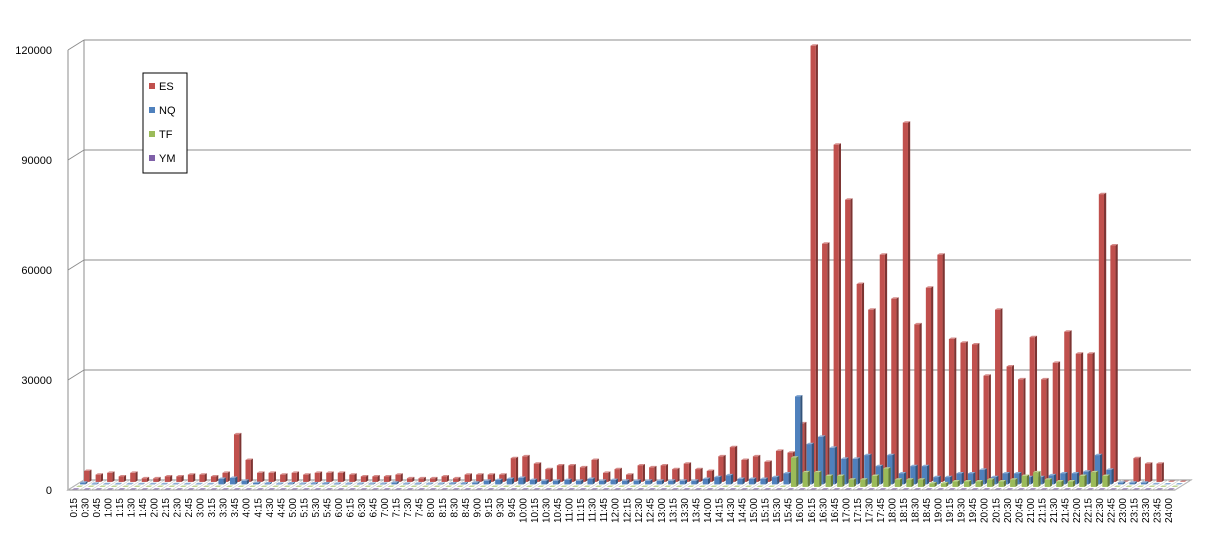  What do you see at coordinates (431, 508) in the screenshot?
I see `x-tick-label: 8:00` at bounding box center [431, 508].